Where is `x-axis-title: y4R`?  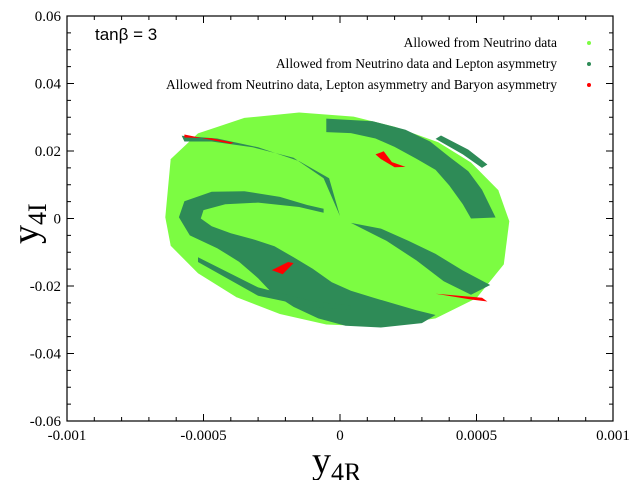 x-axis-title: y4R is located at coordinates (337, 460).